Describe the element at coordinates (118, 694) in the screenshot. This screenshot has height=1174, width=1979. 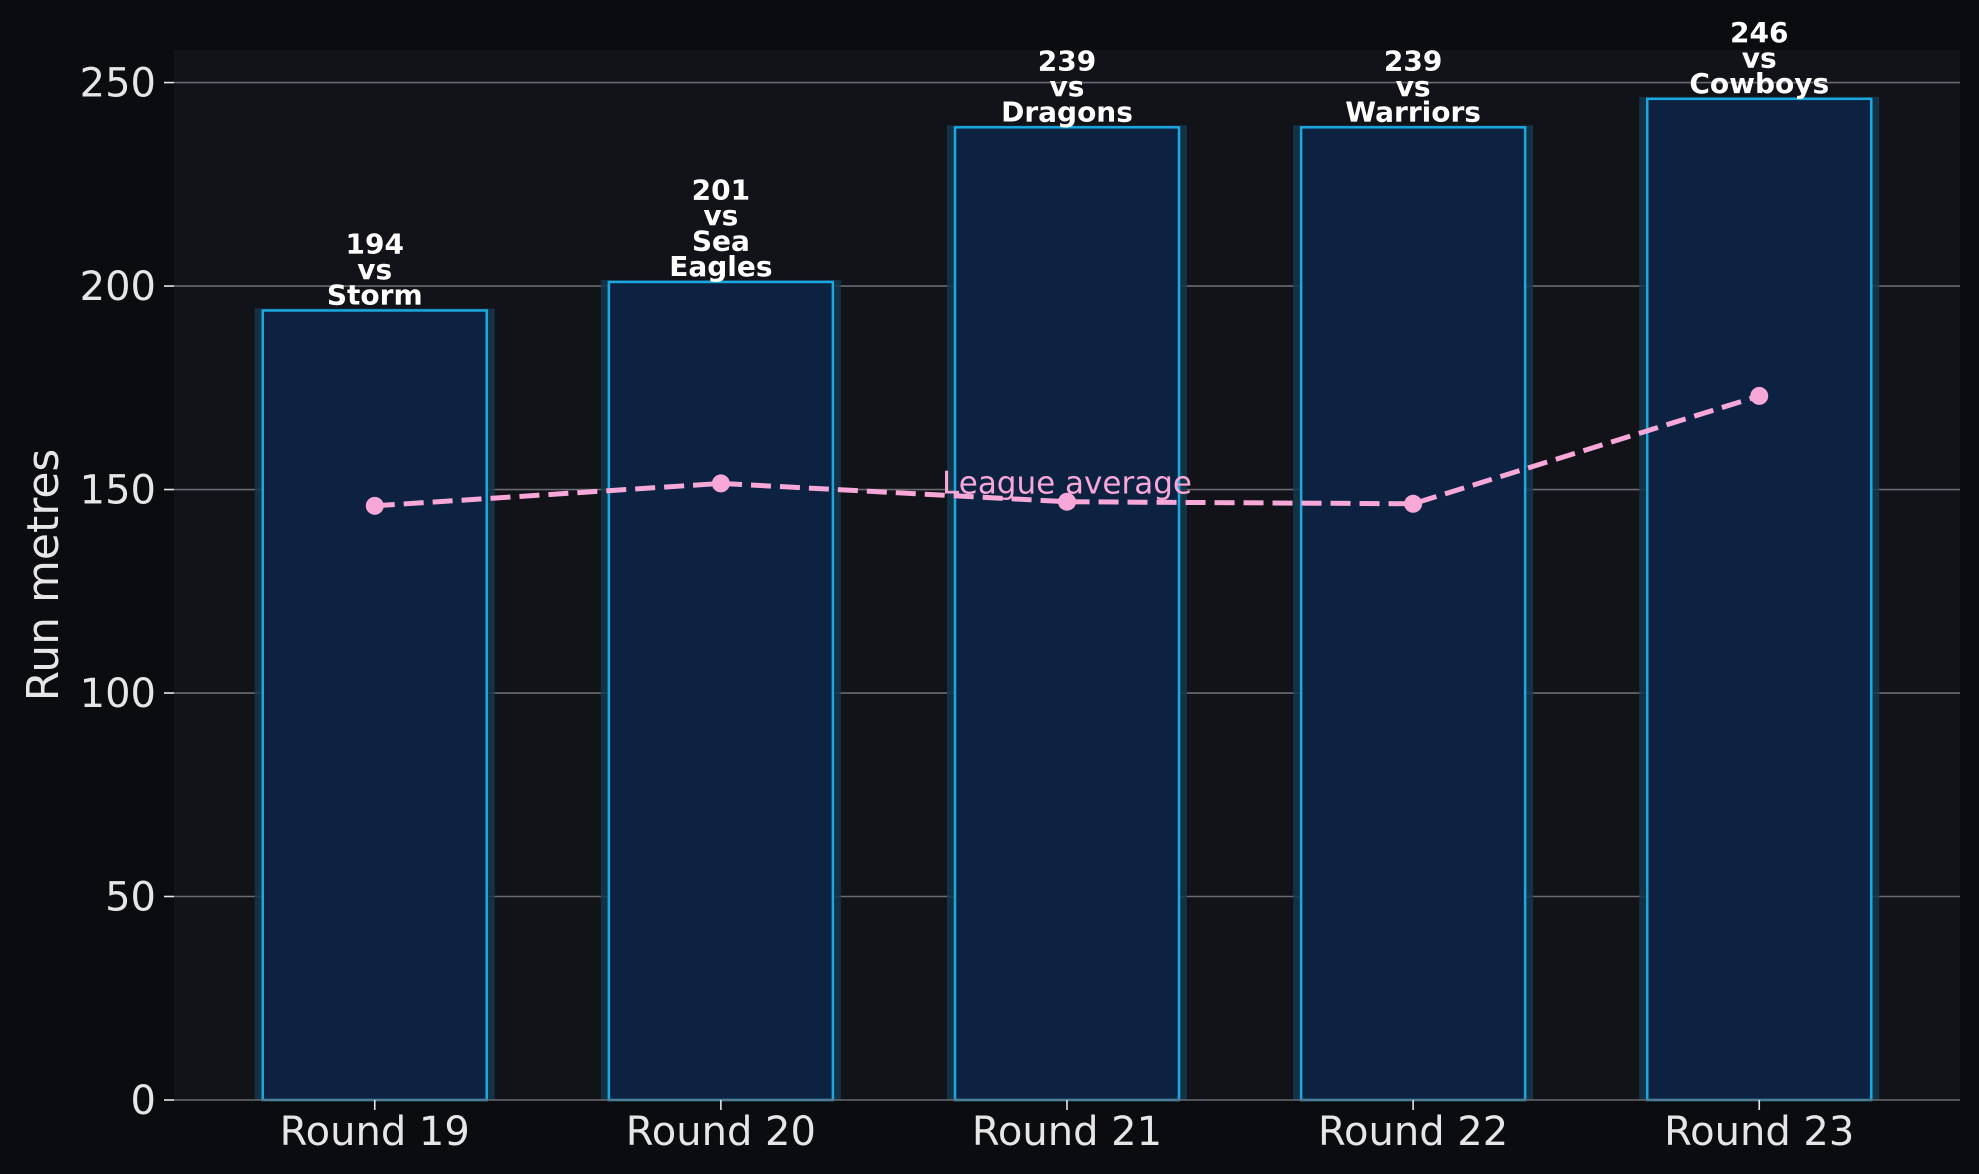
I see `y-tick-label: 100` at that location.